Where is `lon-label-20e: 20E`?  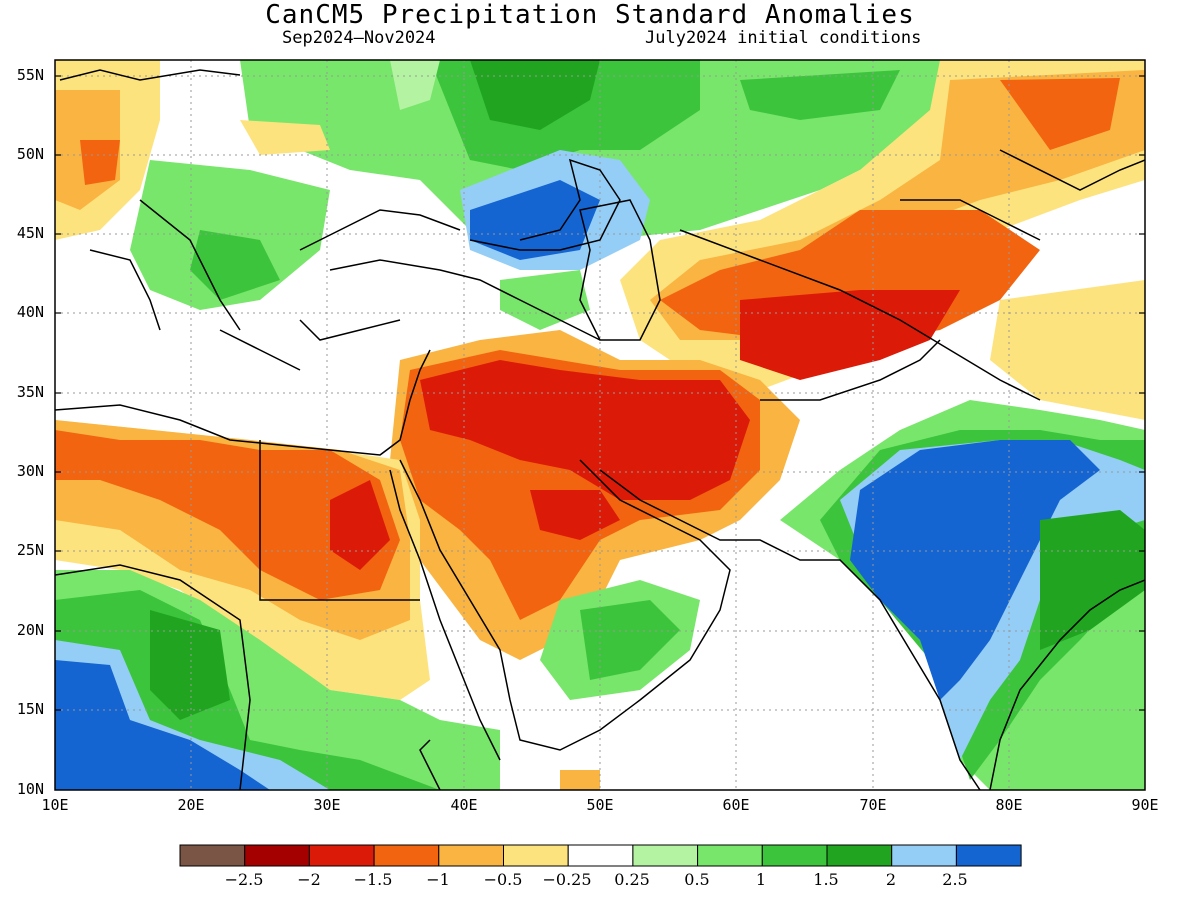 lon-label-20e: 20E is located at coordinates (191, 805).